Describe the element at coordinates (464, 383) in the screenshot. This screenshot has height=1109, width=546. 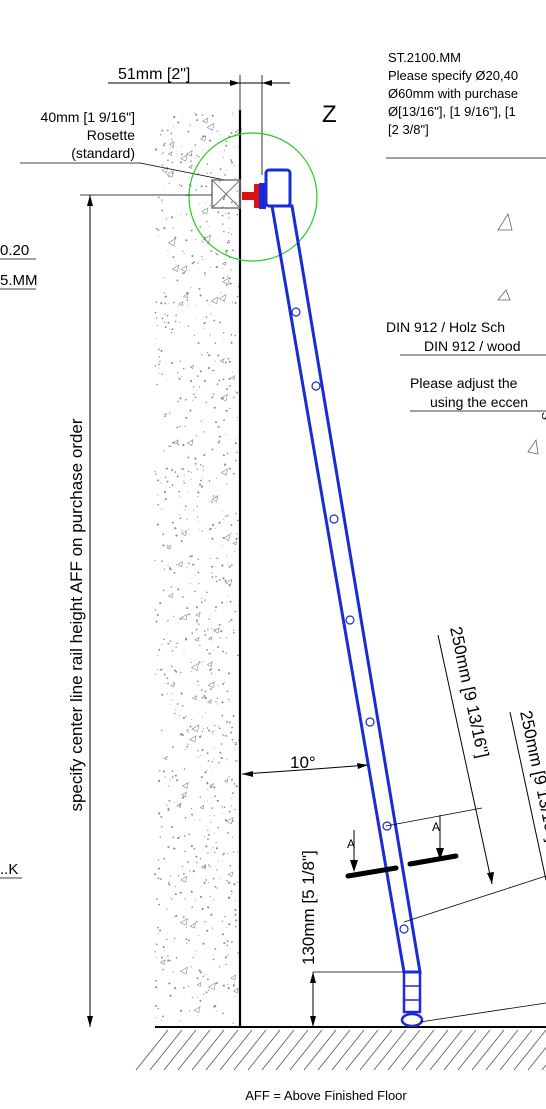
I see `adjust-line-1: Please adjust the` at that location.